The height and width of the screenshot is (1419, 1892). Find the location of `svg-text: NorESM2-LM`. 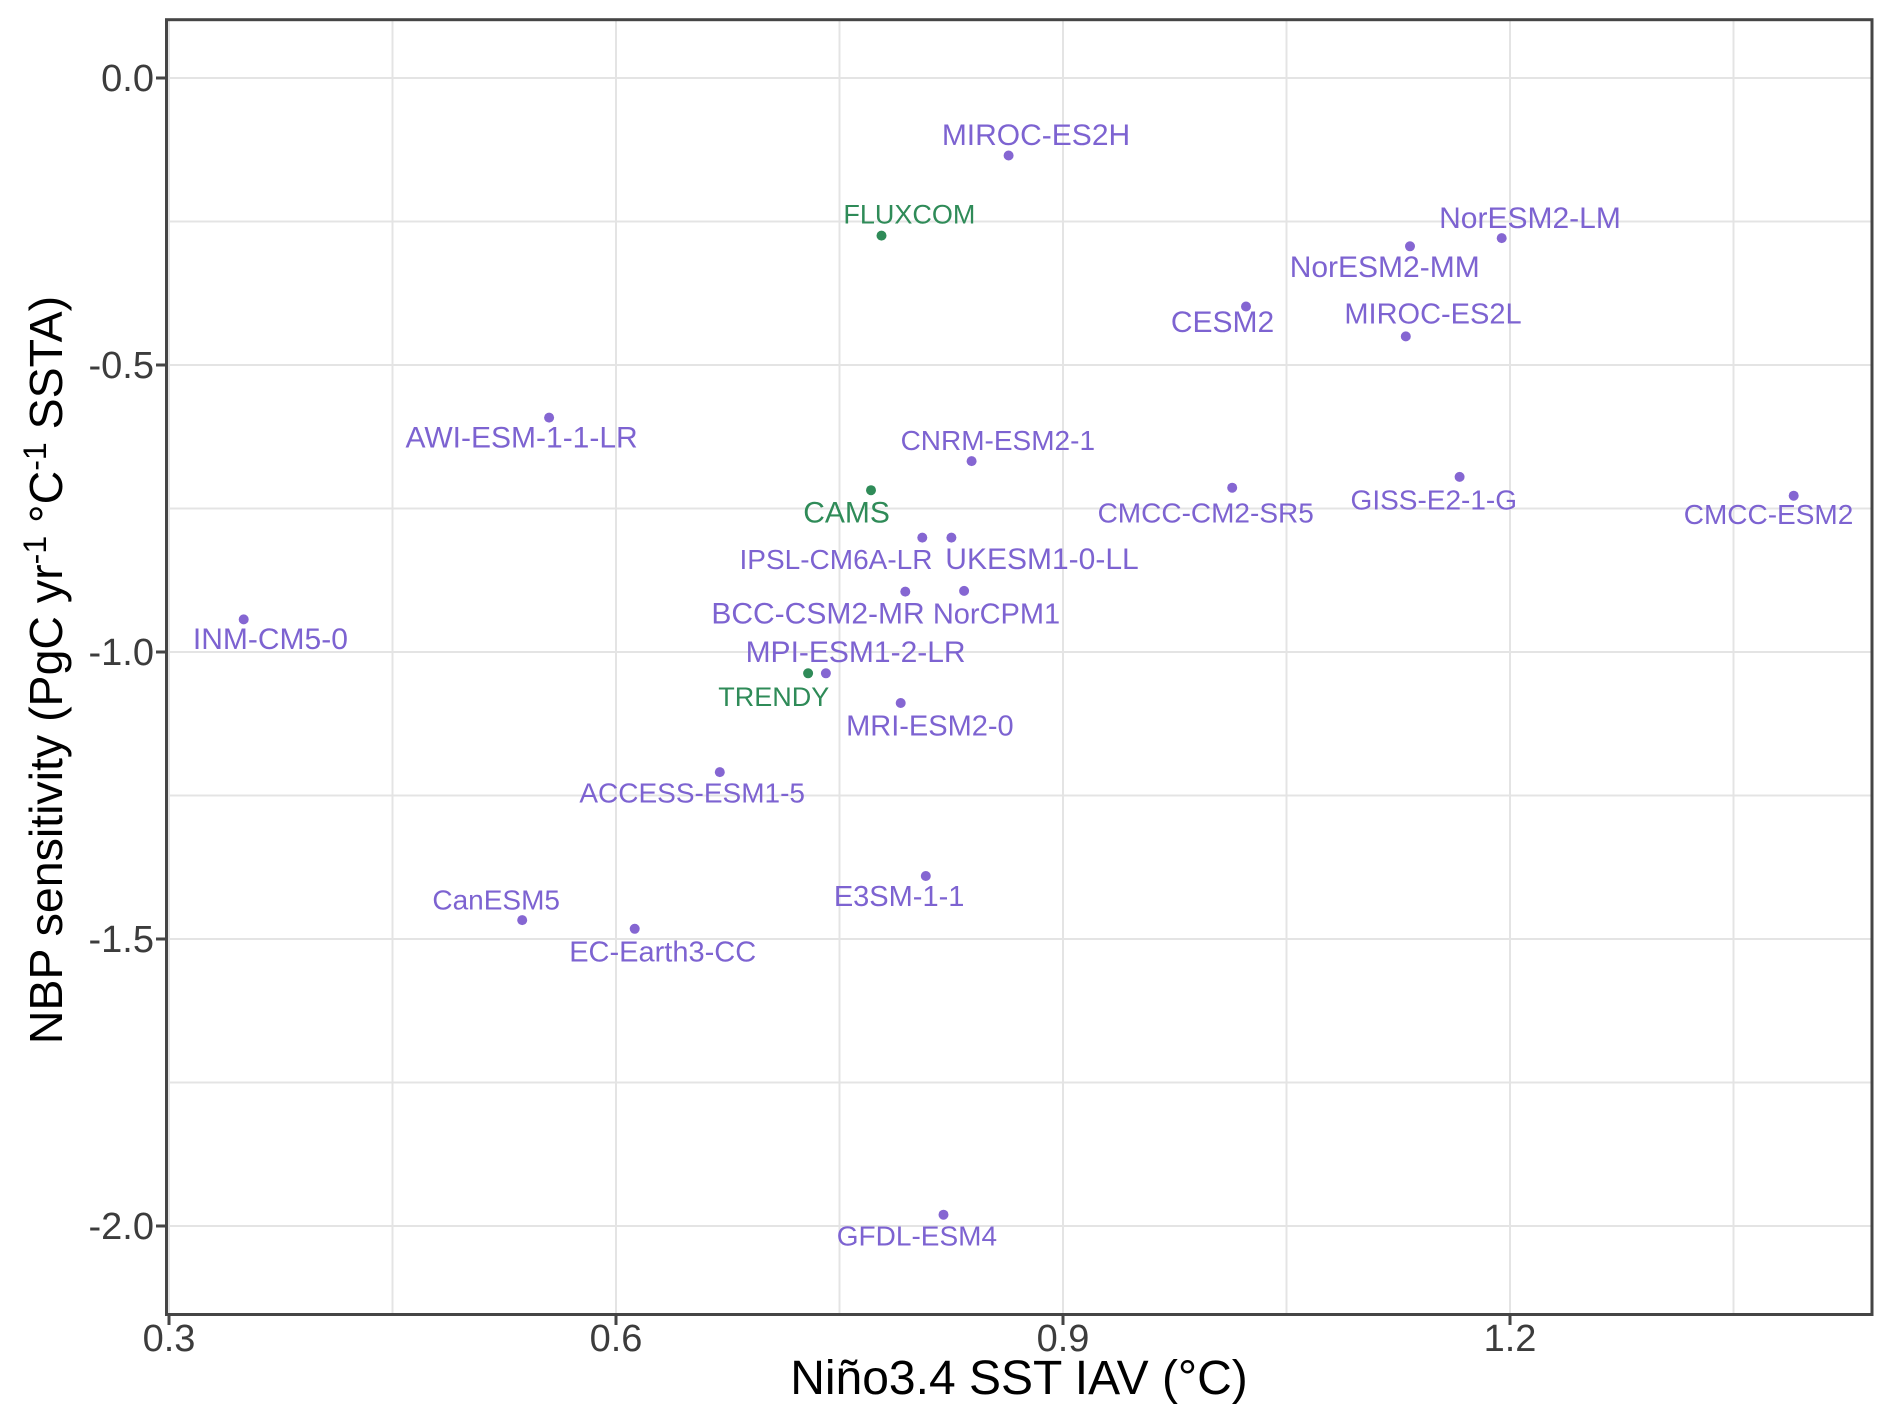

svg-text: NorESM2-LM is located at coordinates (1530, 218).